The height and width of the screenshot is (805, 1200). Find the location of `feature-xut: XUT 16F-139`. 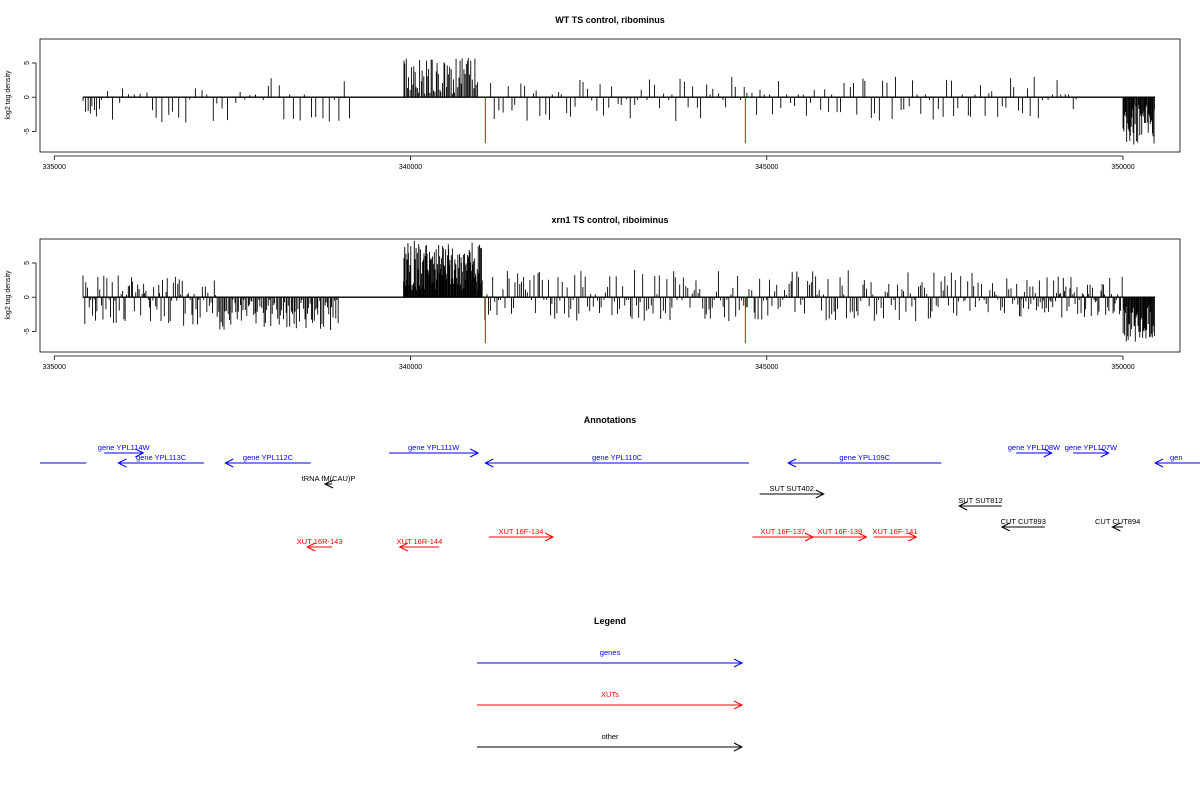

feature-xut: XUT 16F-139 is located at coordinates (840, 534).